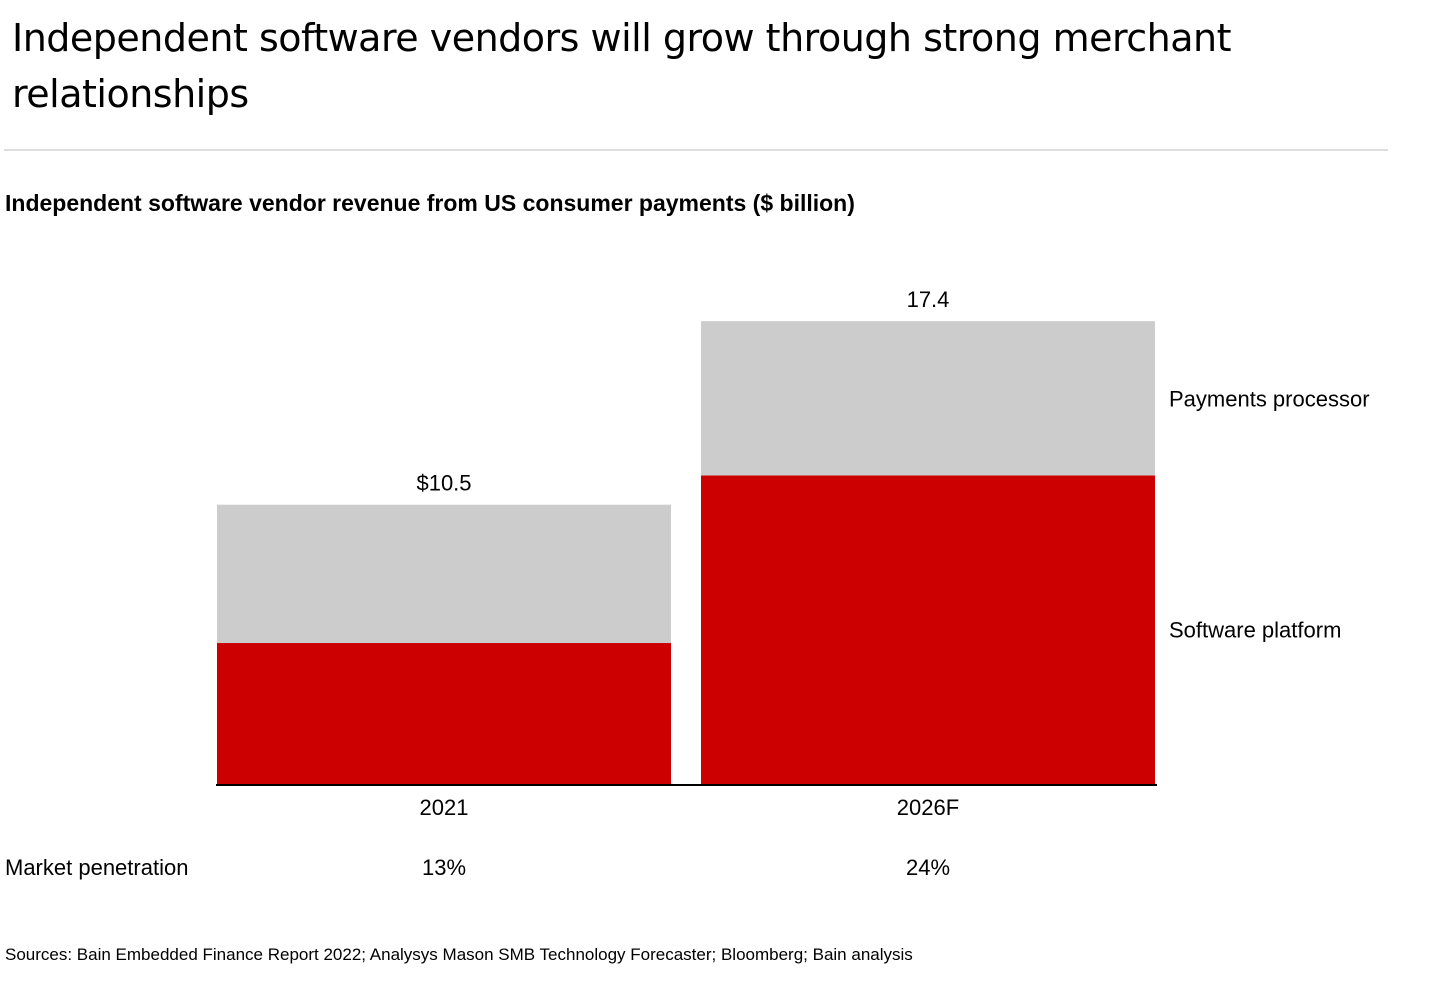 The height and width of the screenshot is (995, 1433). I want to click on total-label: 17.4, so click(928, 299).